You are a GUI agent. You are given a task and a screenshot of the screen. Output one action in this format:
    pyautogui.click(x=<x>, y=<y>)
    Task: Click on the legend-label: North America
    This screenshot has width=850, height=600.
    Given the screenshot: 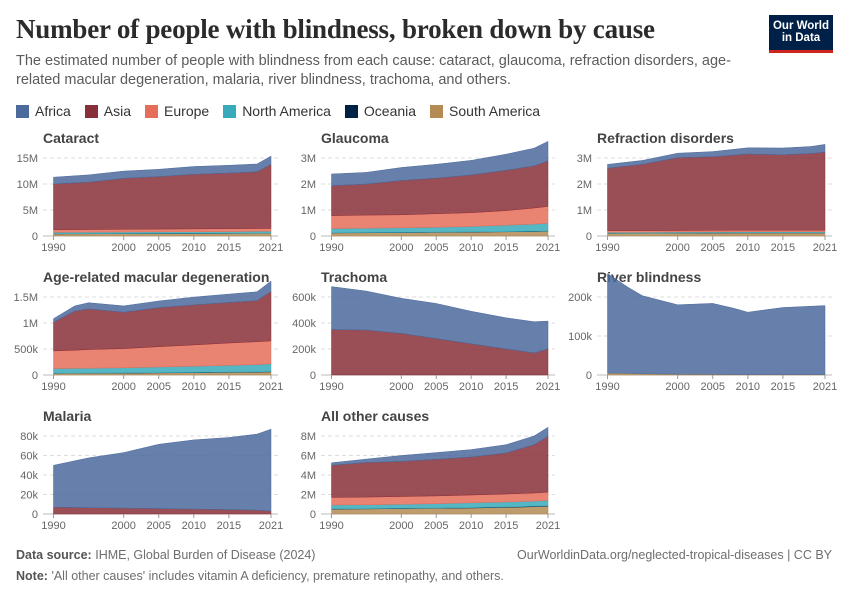 What is the action you would take?
    pyautogui.click(x=286, y=111)
    